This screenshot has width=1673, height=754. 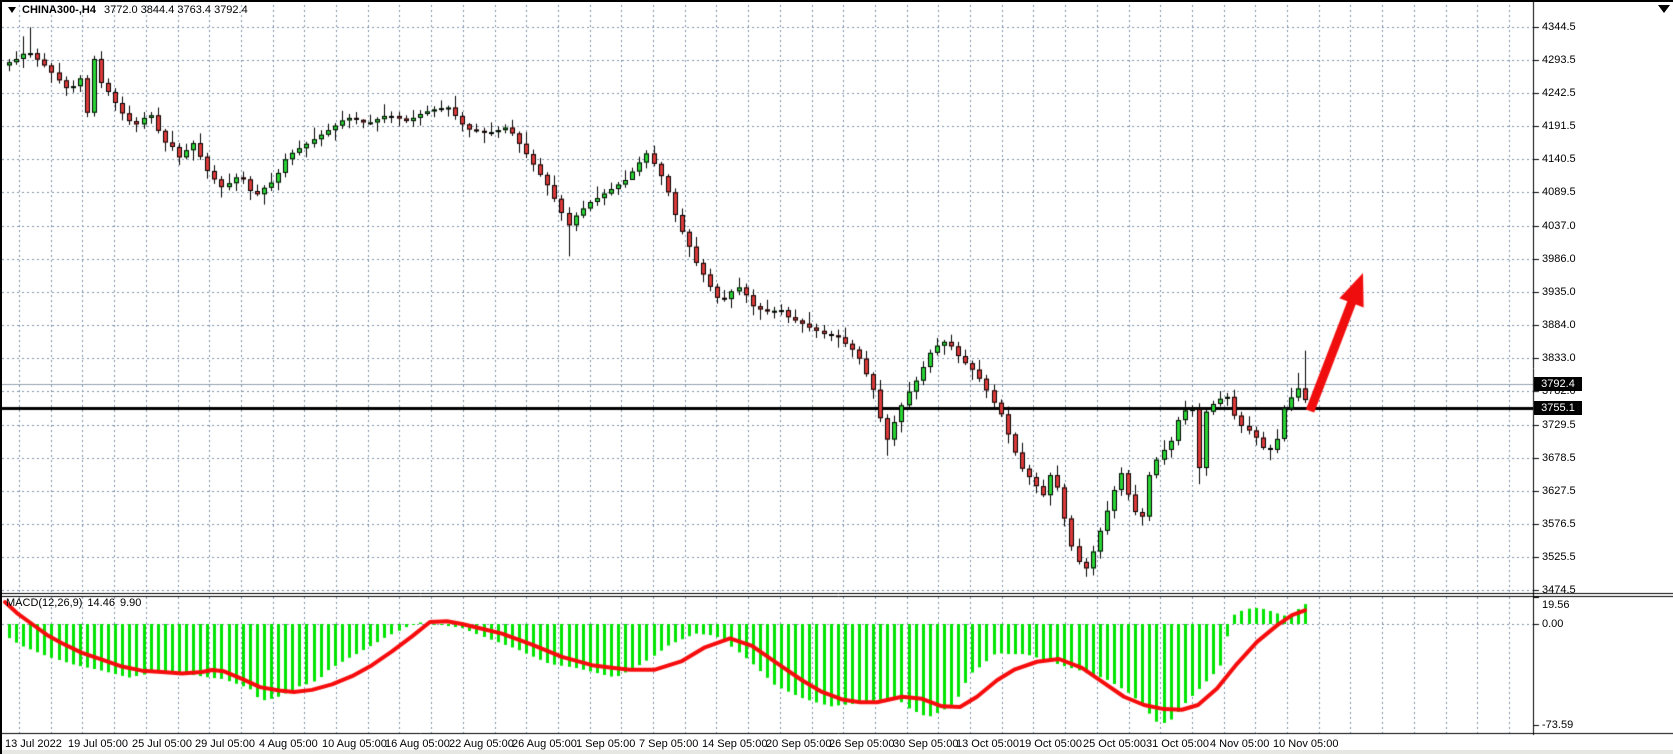 What do you see at coordinates (1559, 226) in the screenshot?
I see `price-tick-label: 4037.0` at bounding box center [1559, 226].